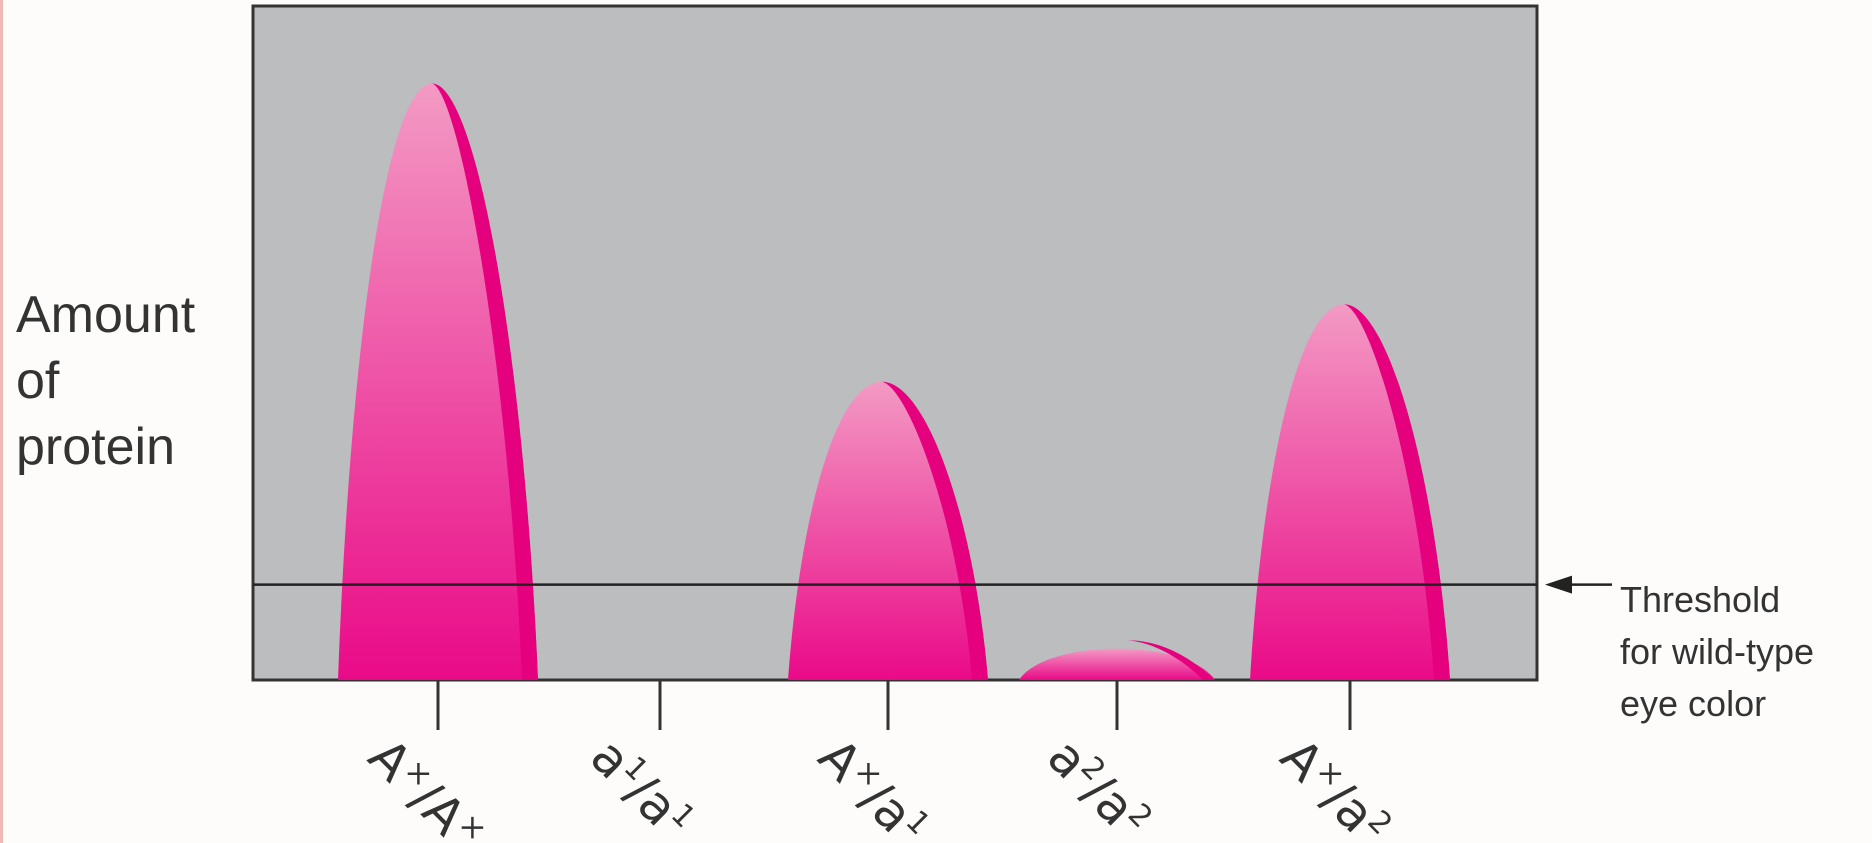 This screenshot has width=1872, height=843. What do you see at coordinates (106, 315) in the screenshot?
I see `y-axis-label-line-1: Amount` at bounding box center [106, 315].